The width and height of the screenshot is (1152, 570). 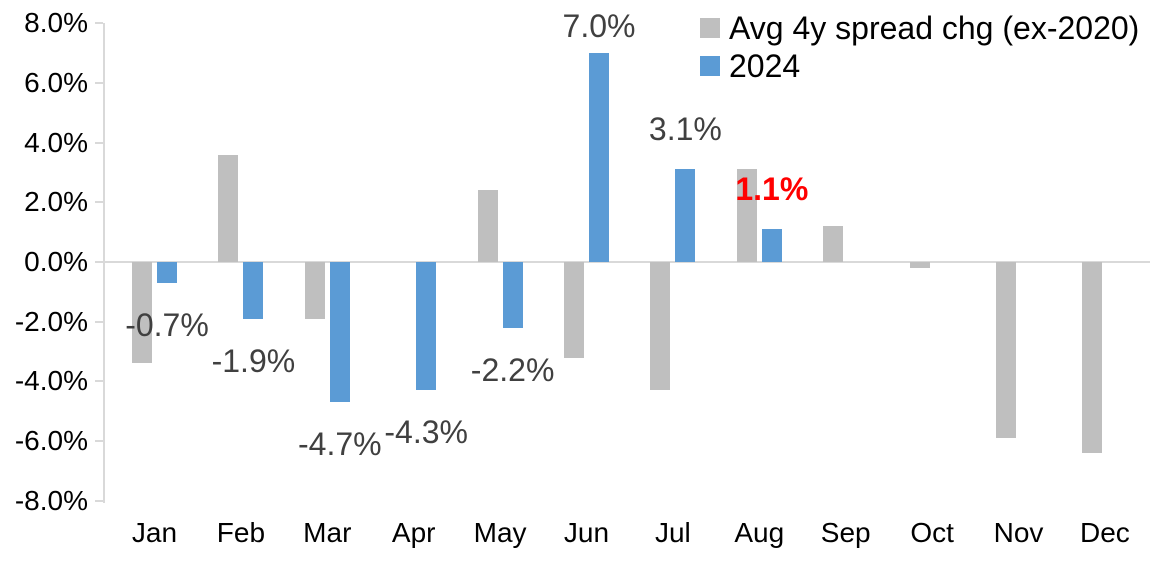 I want to click on bar-avg-feb, so click(x=228, y=208).